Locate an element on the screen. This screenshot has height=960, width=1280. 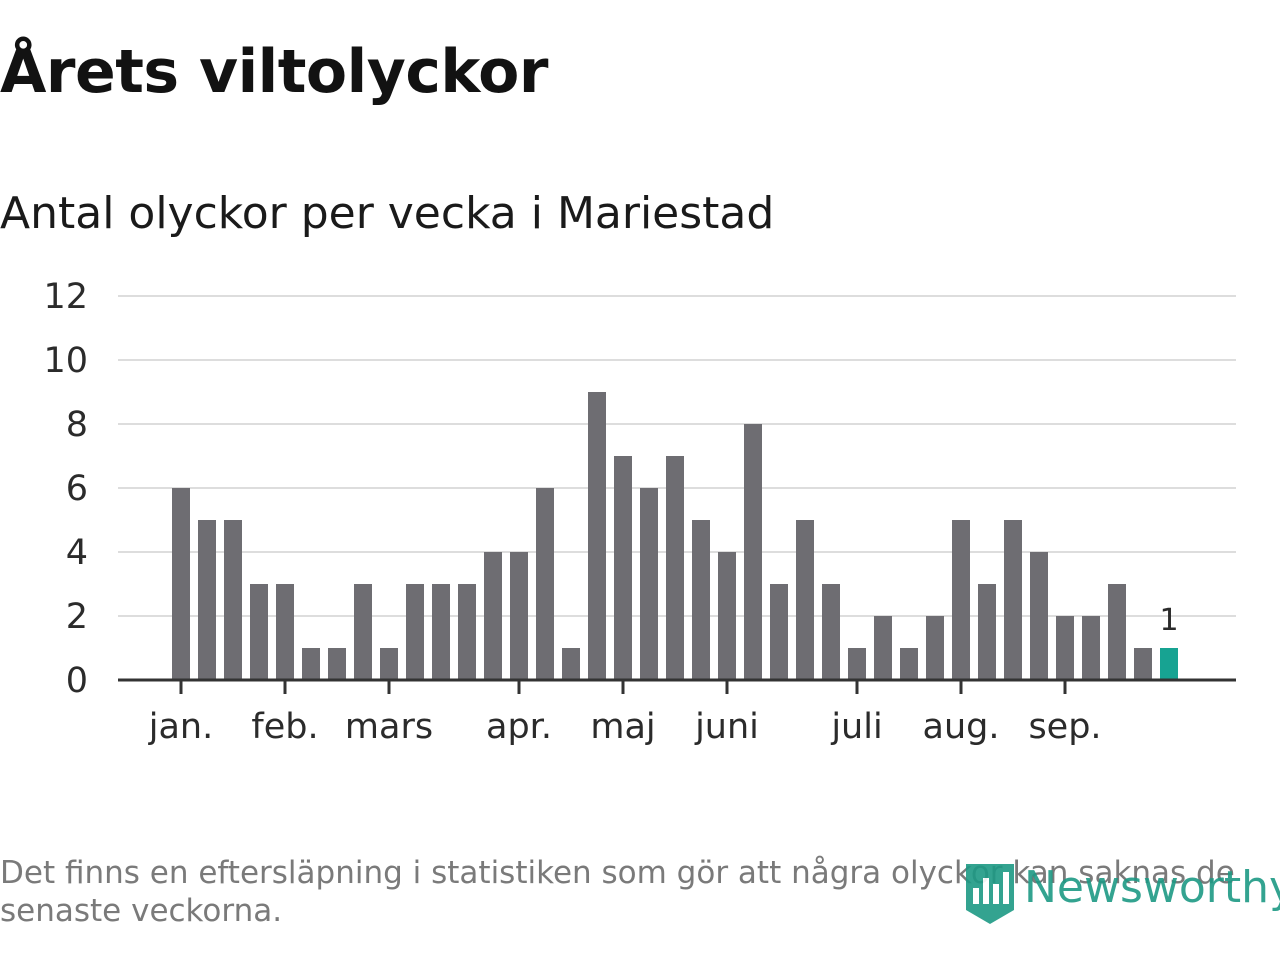
x-tick-label: mars is located at coordinates (389, 727).